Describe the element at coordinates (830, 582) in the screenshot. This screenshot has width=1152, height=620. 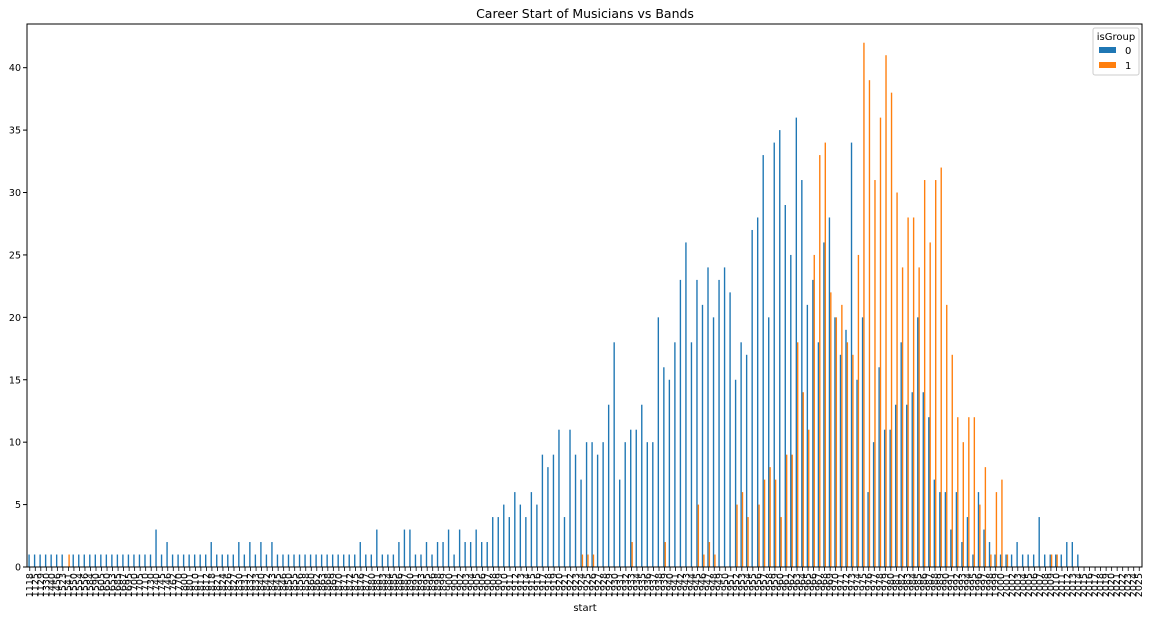
I see `x-tick-1969: 1969` at that location.